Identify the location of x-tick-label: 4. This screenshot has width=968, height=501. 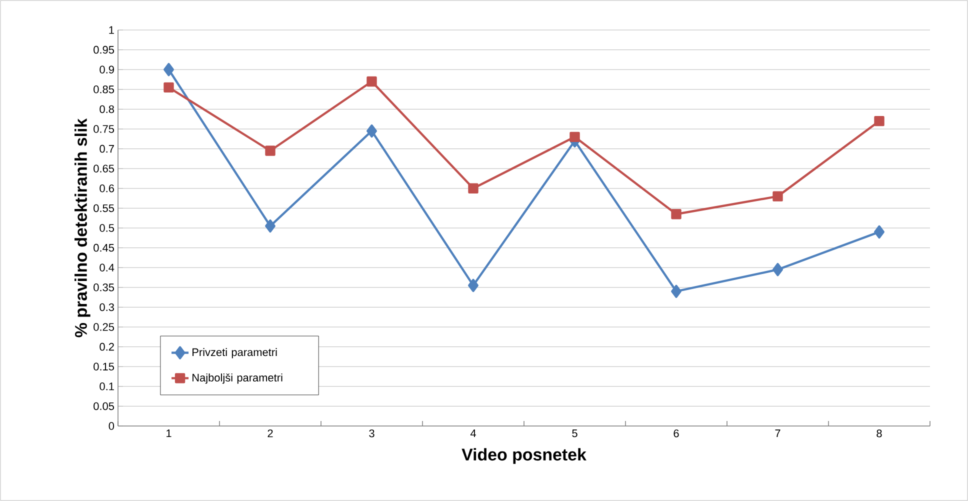
(473, 434).